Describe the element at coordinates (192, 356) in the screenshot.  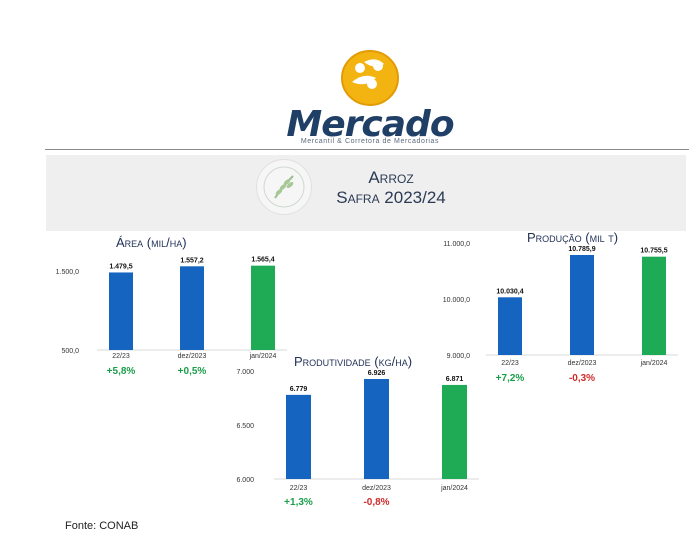
I see `area-category-label: dez/2023` at that location.